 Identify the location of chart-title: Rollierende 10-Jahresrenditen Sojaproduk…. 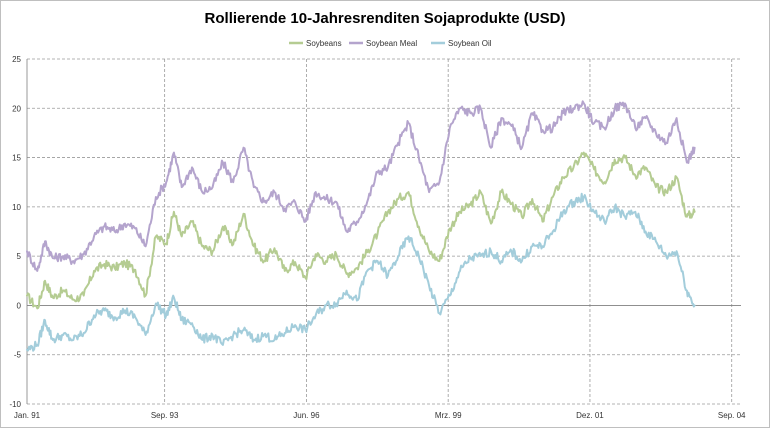
(385, 18).